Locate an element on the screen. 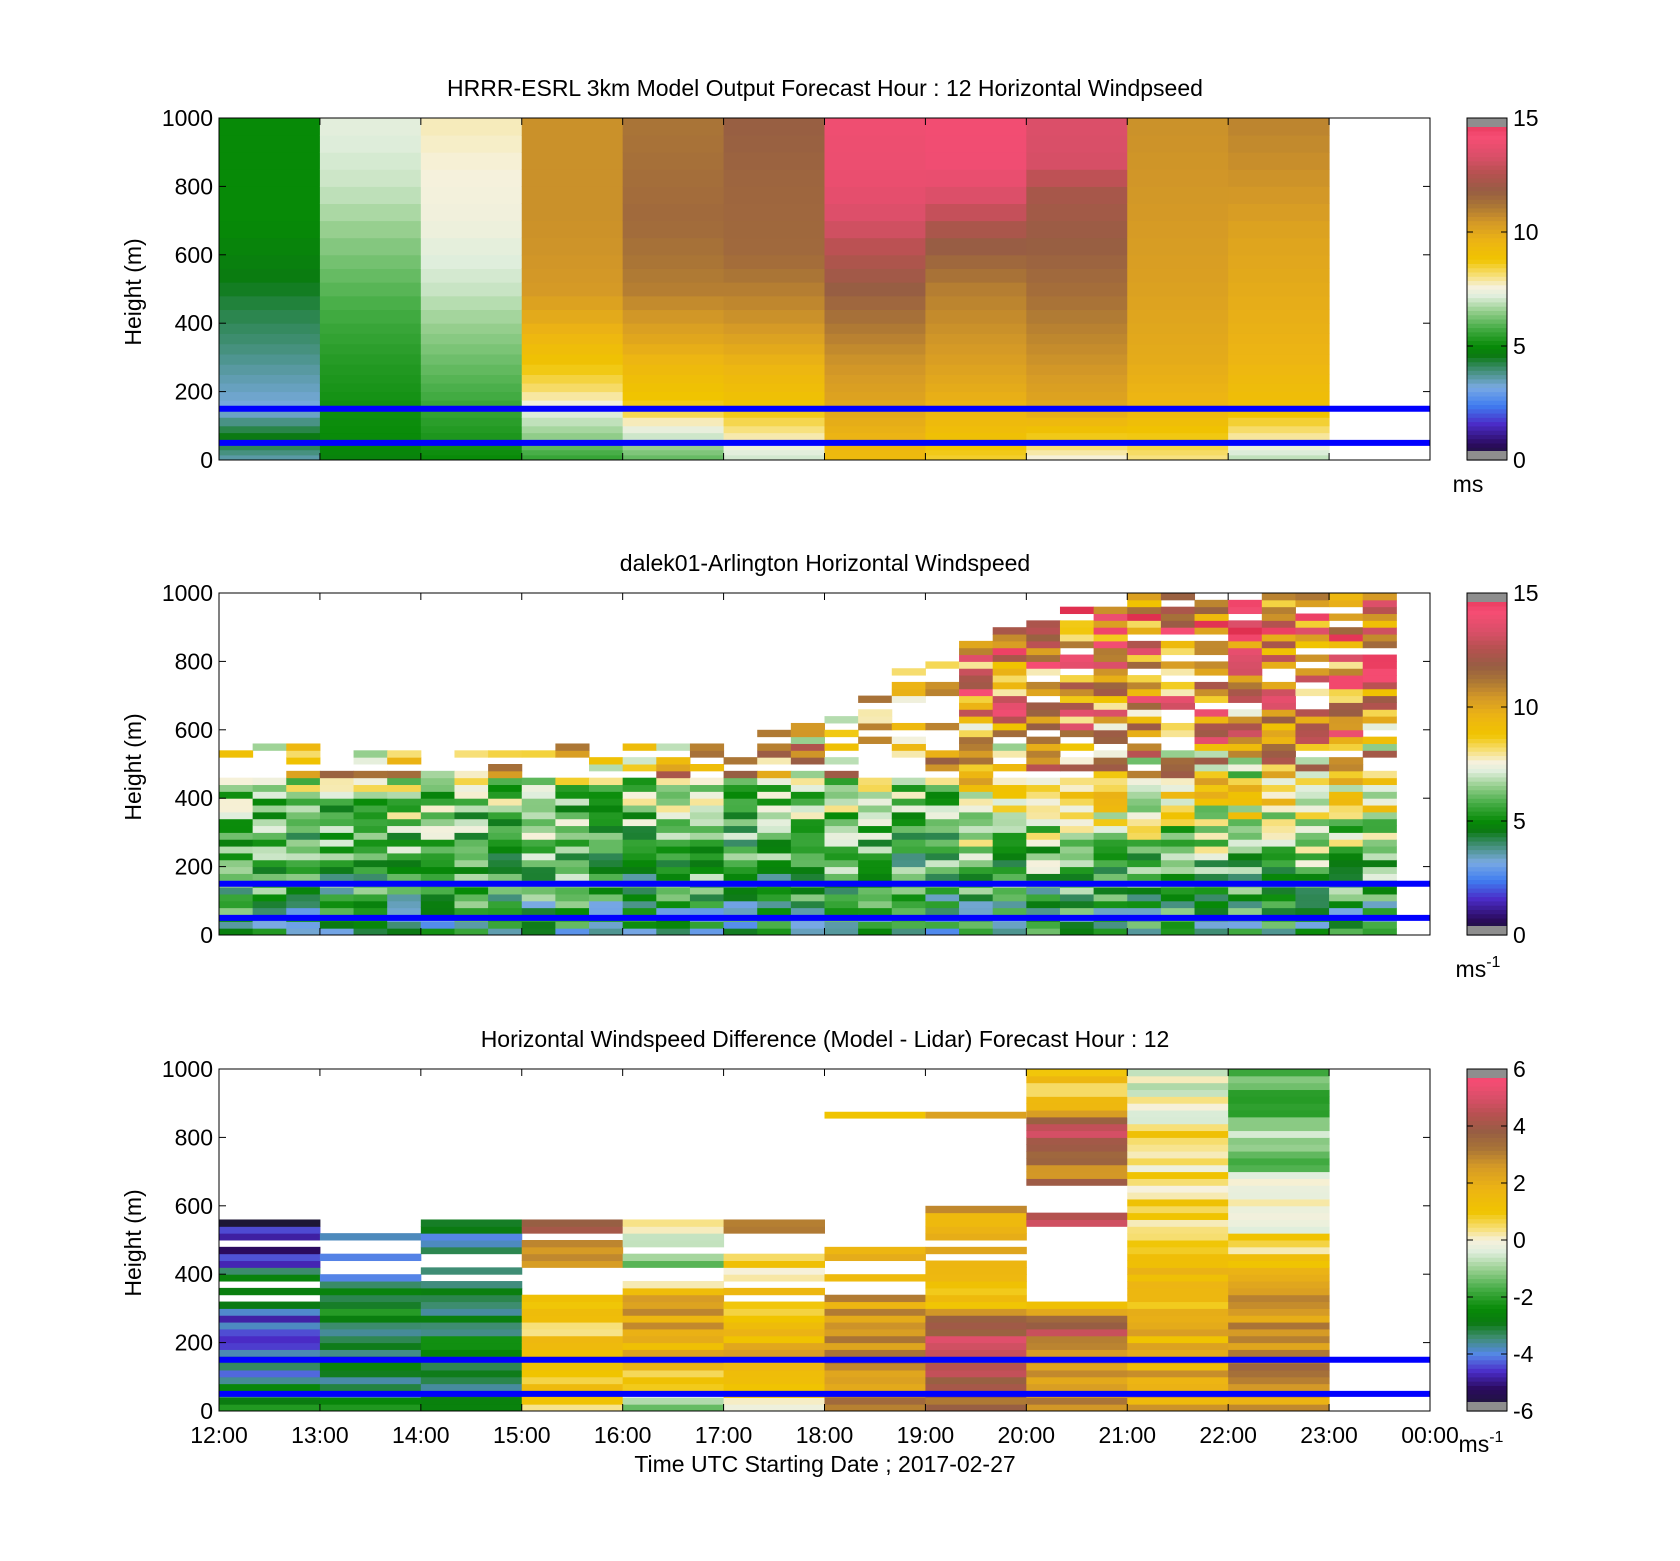 The width and height of the screenshot is (1680, 1561). y-tick-label: 400 is located at coordinates (194, 323).